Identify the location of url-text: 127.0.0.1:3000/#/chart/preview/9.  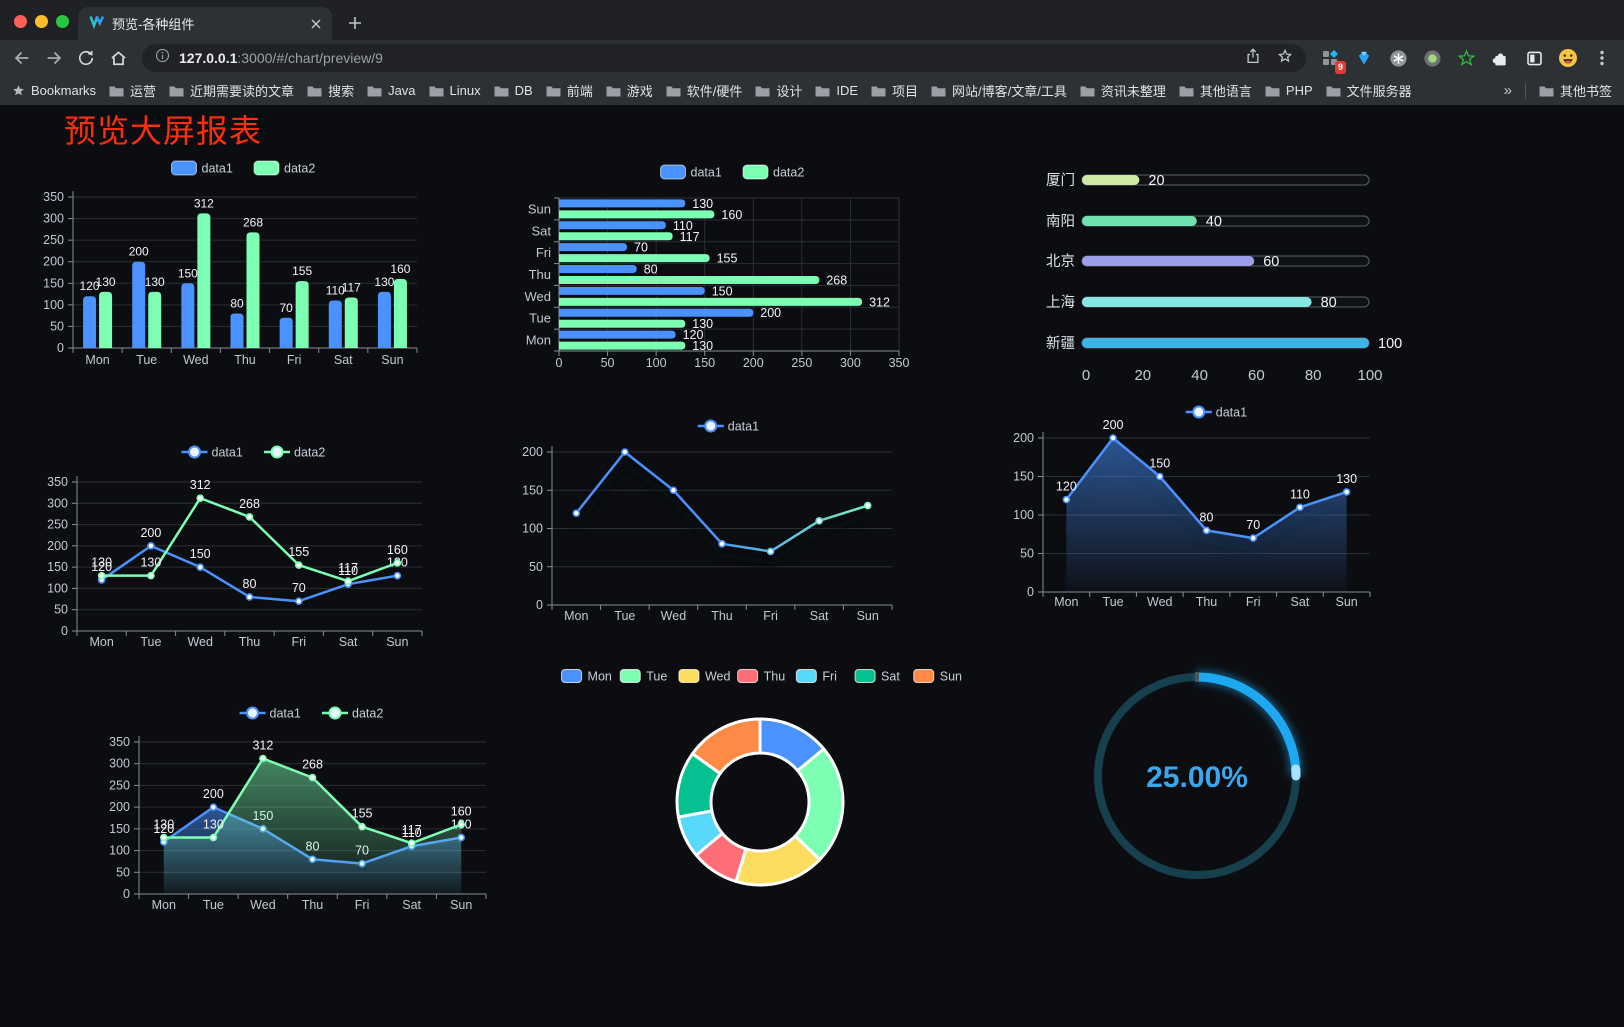
(281, 58).